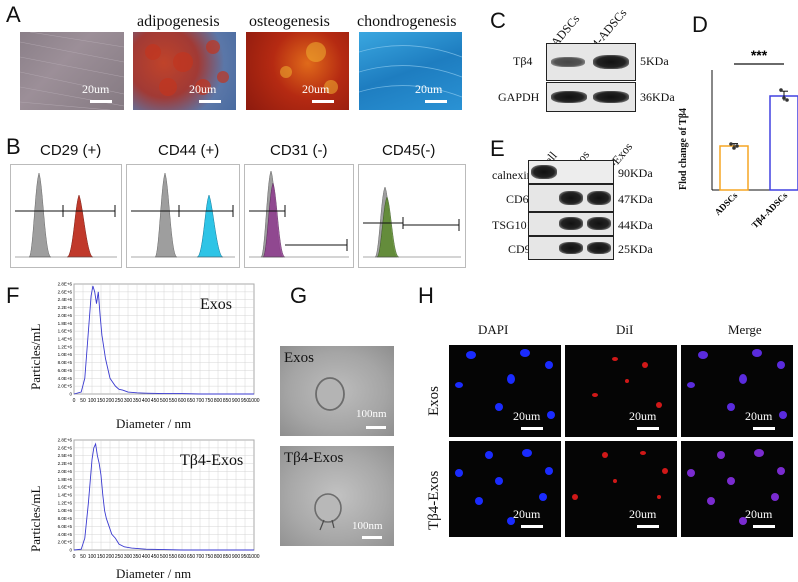  Describe the element at coordinates (434, 500) in the screenshot. I see `h-row-tb4exos: Tβ4-Exos` at that location.